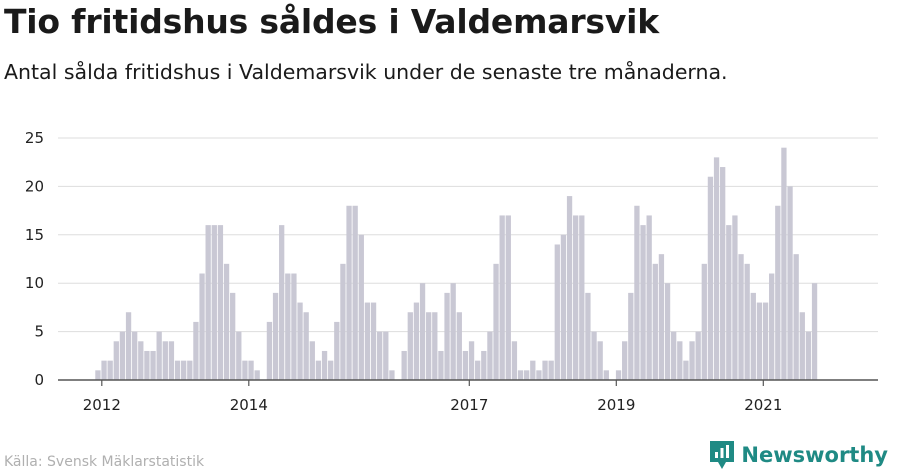  Describe the element at coordinates (34, 138) in the screenshot. I see `y-tick-label: 25` at that location.